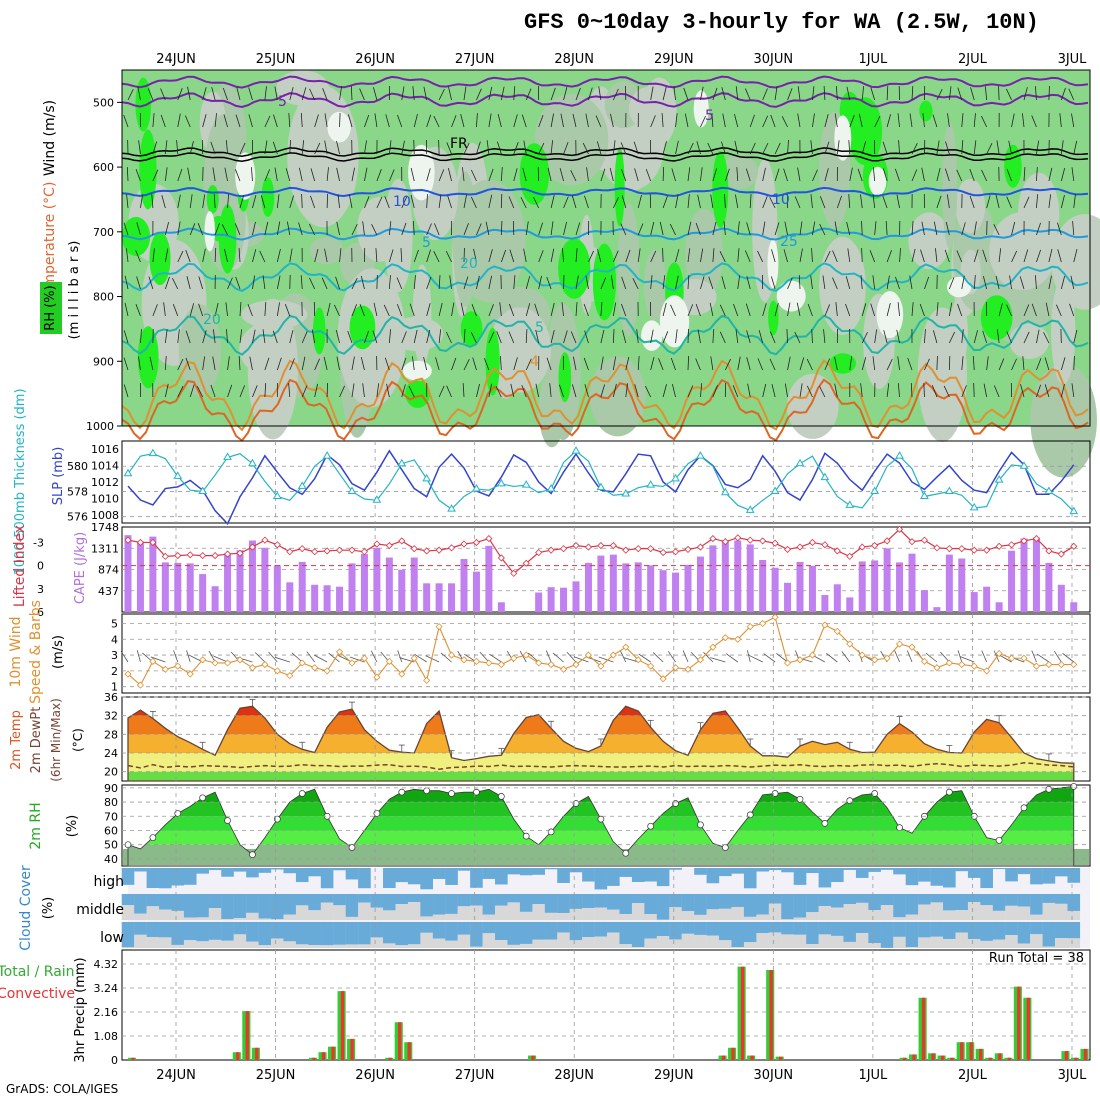 Image resolution: width=1100 pixels, height=1100 pixels. I want to click on rh-moist-patch, so click(492, 361).